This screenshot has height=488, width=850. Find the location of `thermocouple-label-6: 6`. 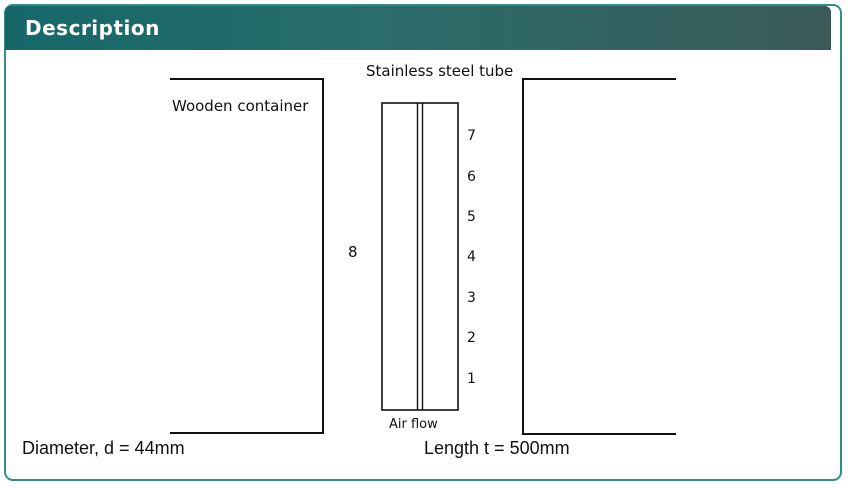

thermocouple-label-6: 6 is located at coordinates (471, 177).